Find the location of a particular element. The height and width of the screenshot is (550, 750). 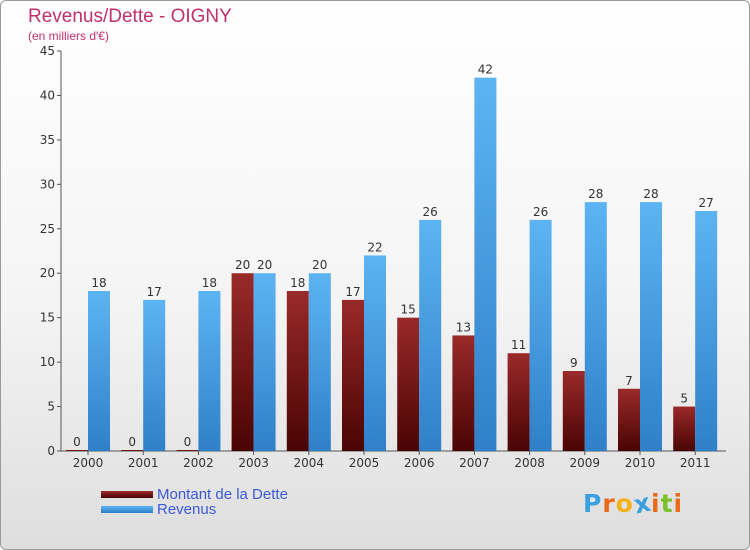

x-tick-label: 2008 is located at coordinates (529, 463).